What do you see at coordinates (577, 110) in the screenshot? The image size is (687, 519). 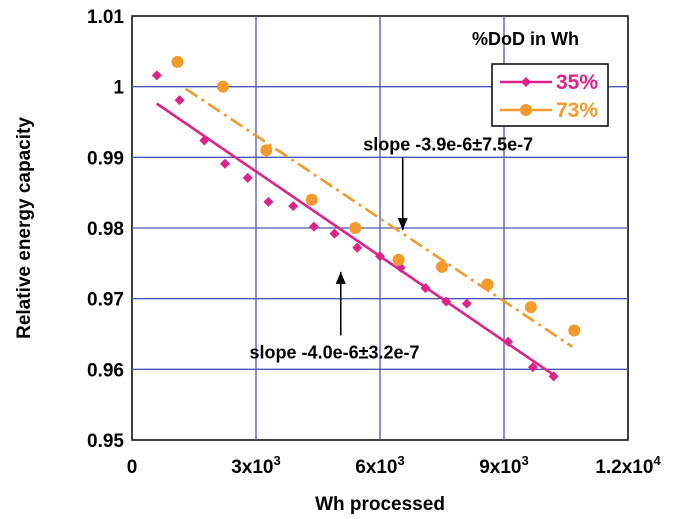 I see `legend-label: 73%` at bounding box center [577, 110].